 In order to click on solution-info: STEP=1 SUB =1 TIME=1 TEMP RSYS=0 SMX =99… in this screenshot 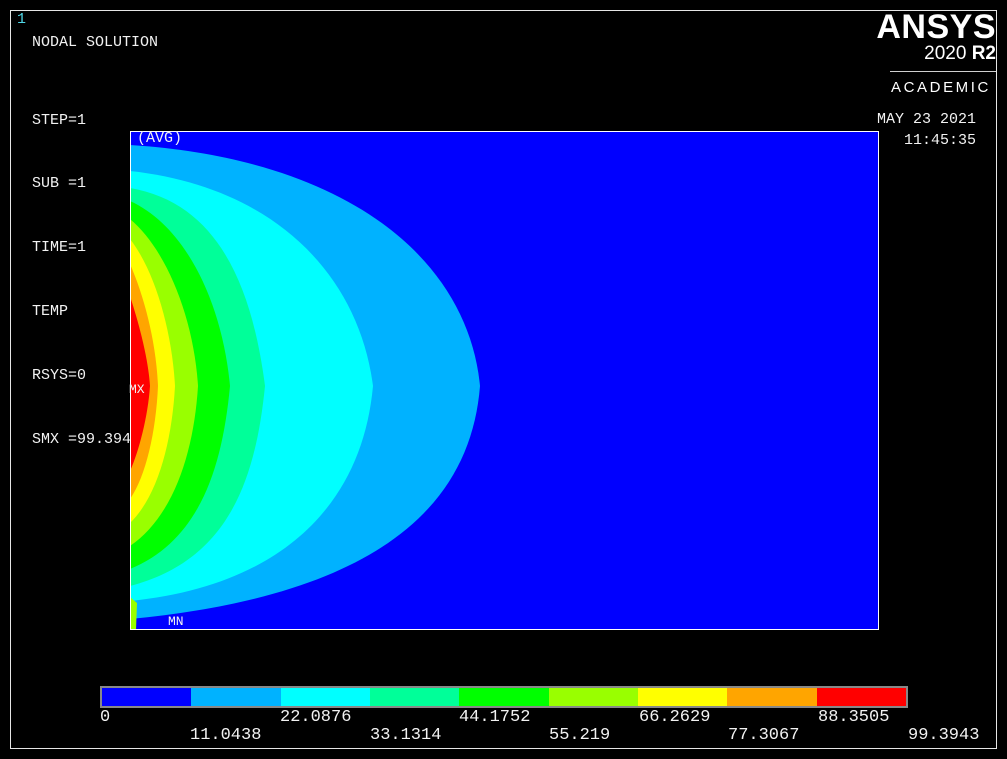, I will do `click(86, 280)`.